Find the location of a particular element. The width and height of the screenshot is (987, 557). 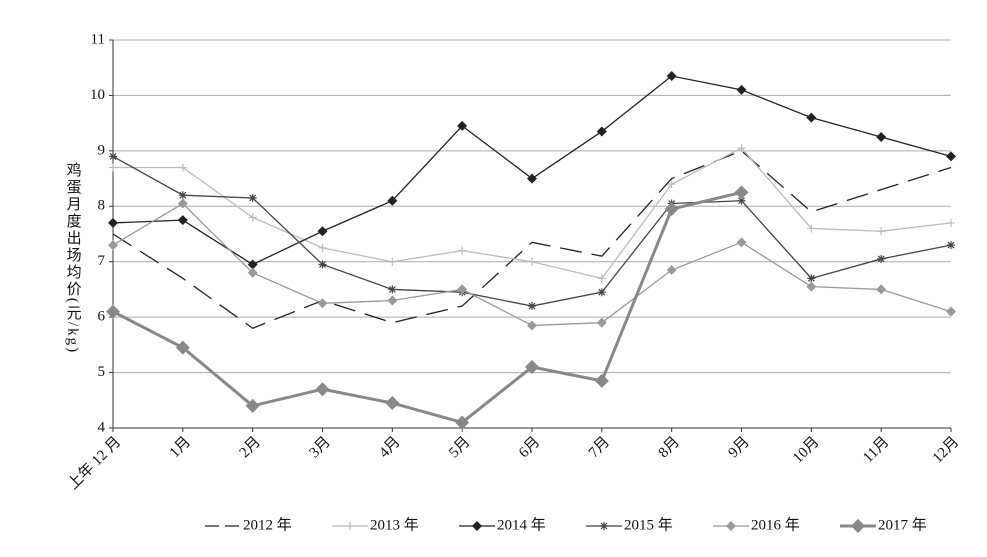

x-tick-label: 6月 is located at coordinates (529, 447).